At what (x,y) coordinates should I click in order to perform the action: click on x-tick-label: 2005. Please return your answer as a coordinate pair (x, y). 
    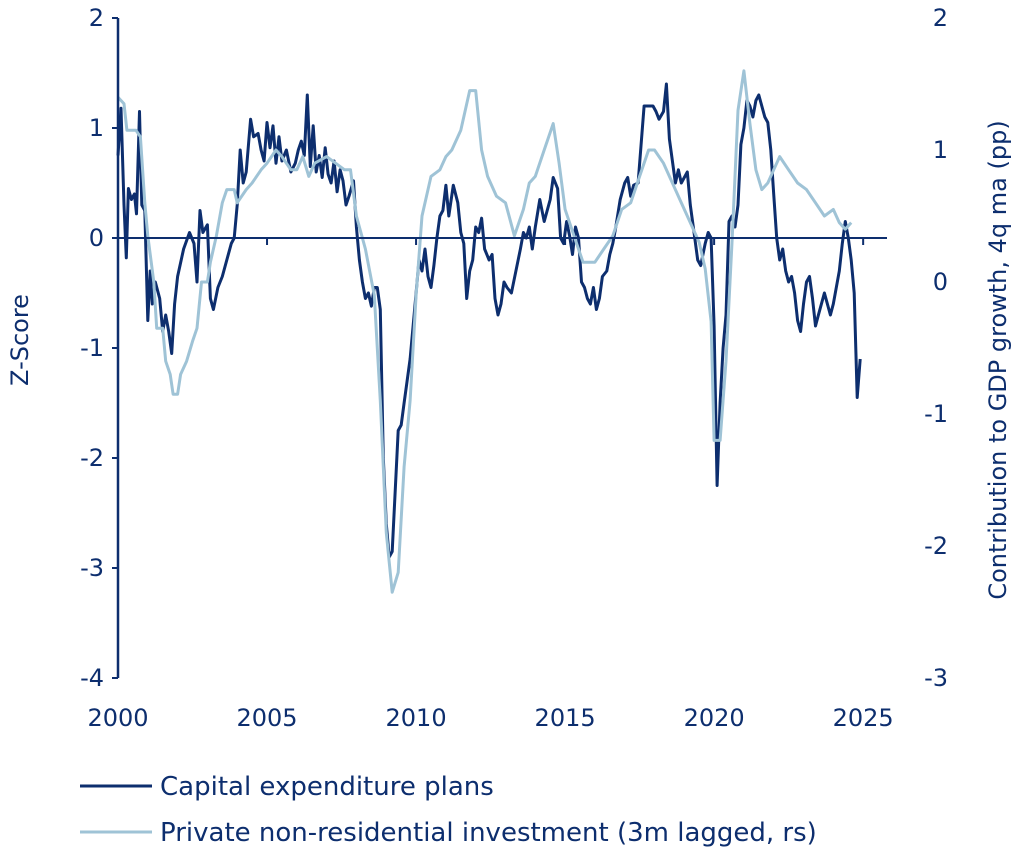
    Looking at the image, I should click on (266, 718).